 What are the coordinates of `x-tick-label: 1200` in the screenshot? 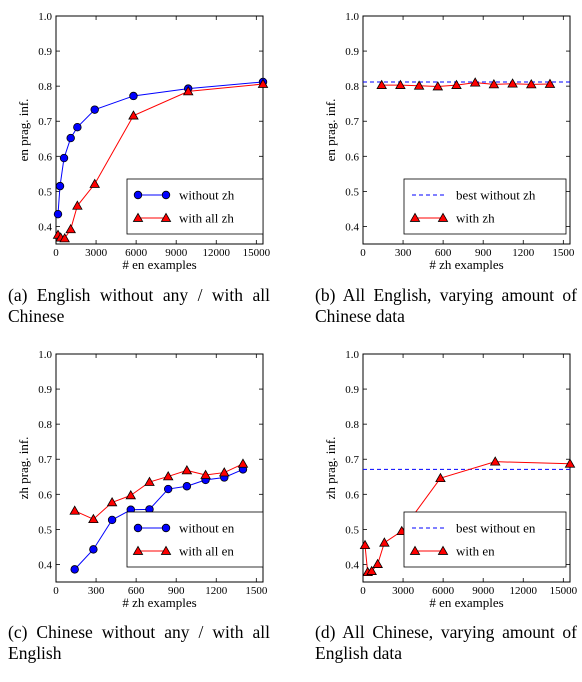 It's located at (523, 253).